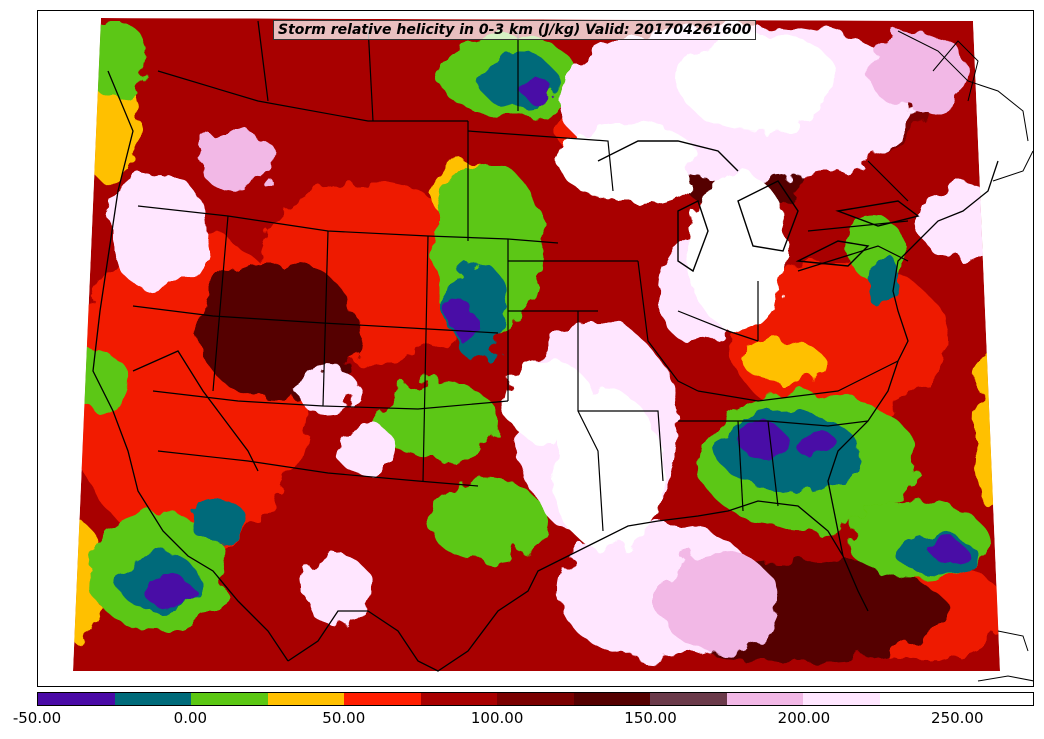  I want to click on colorbar, so click(535, 699).